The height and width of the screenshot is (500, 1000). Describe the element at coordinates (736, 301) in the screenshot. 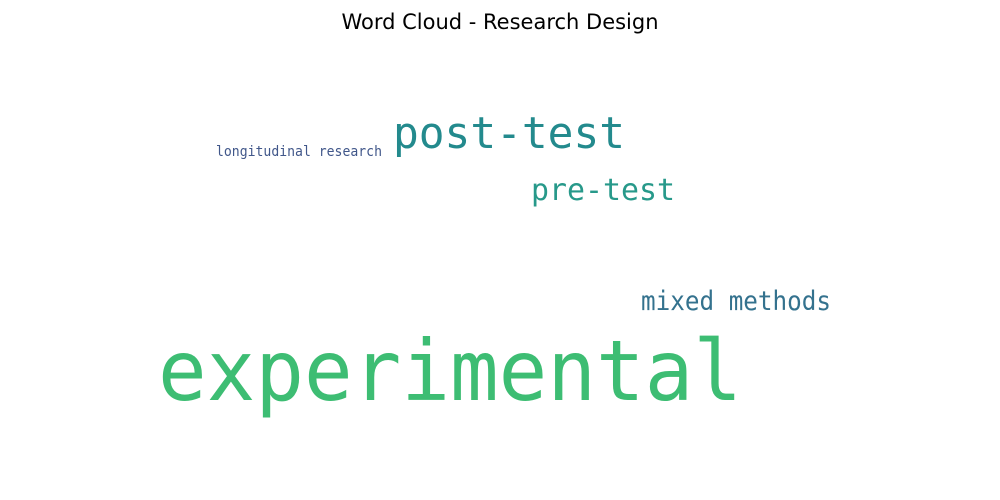

I see `word-mixed-methods: mixed methods` at that location.